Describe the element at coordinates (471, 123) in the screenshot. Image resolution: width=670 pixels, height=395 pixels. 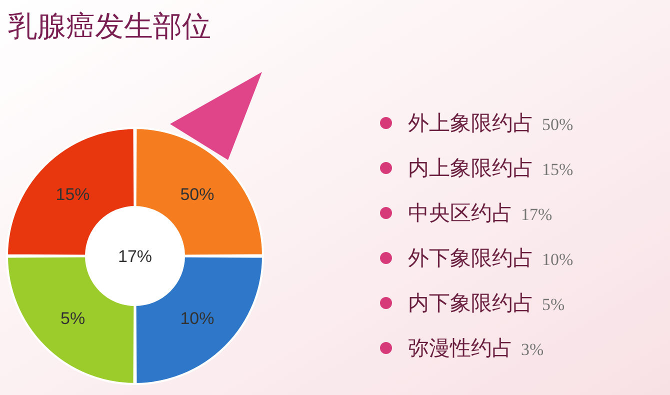
I see `category-label: 外上象限约占` at that location.